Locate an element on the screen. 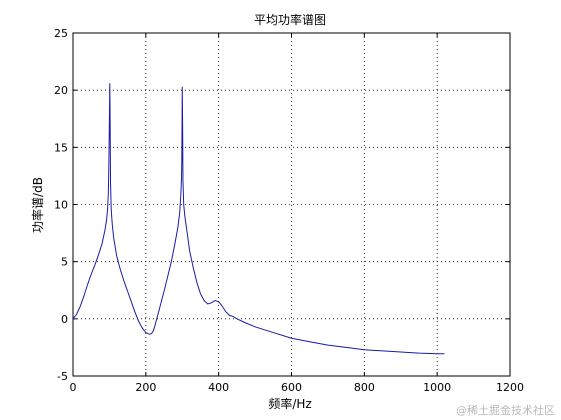 Image resolution: width=561 pixels, height=420 pixels. y-tick-label: 10 is located at coordinates (61, 205).